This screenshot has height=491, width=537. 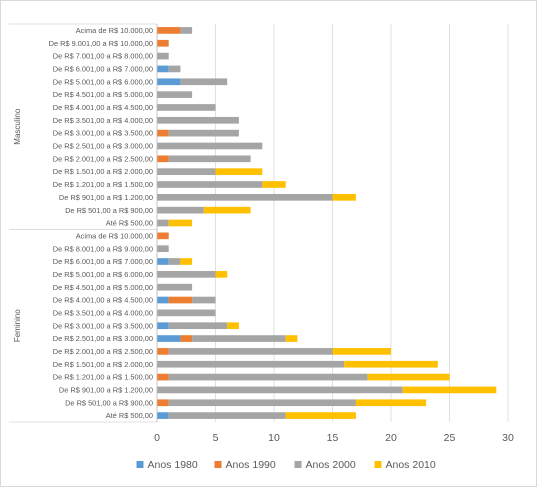 I want to click on x-tick-label: 15, so click(x=333, y=438).